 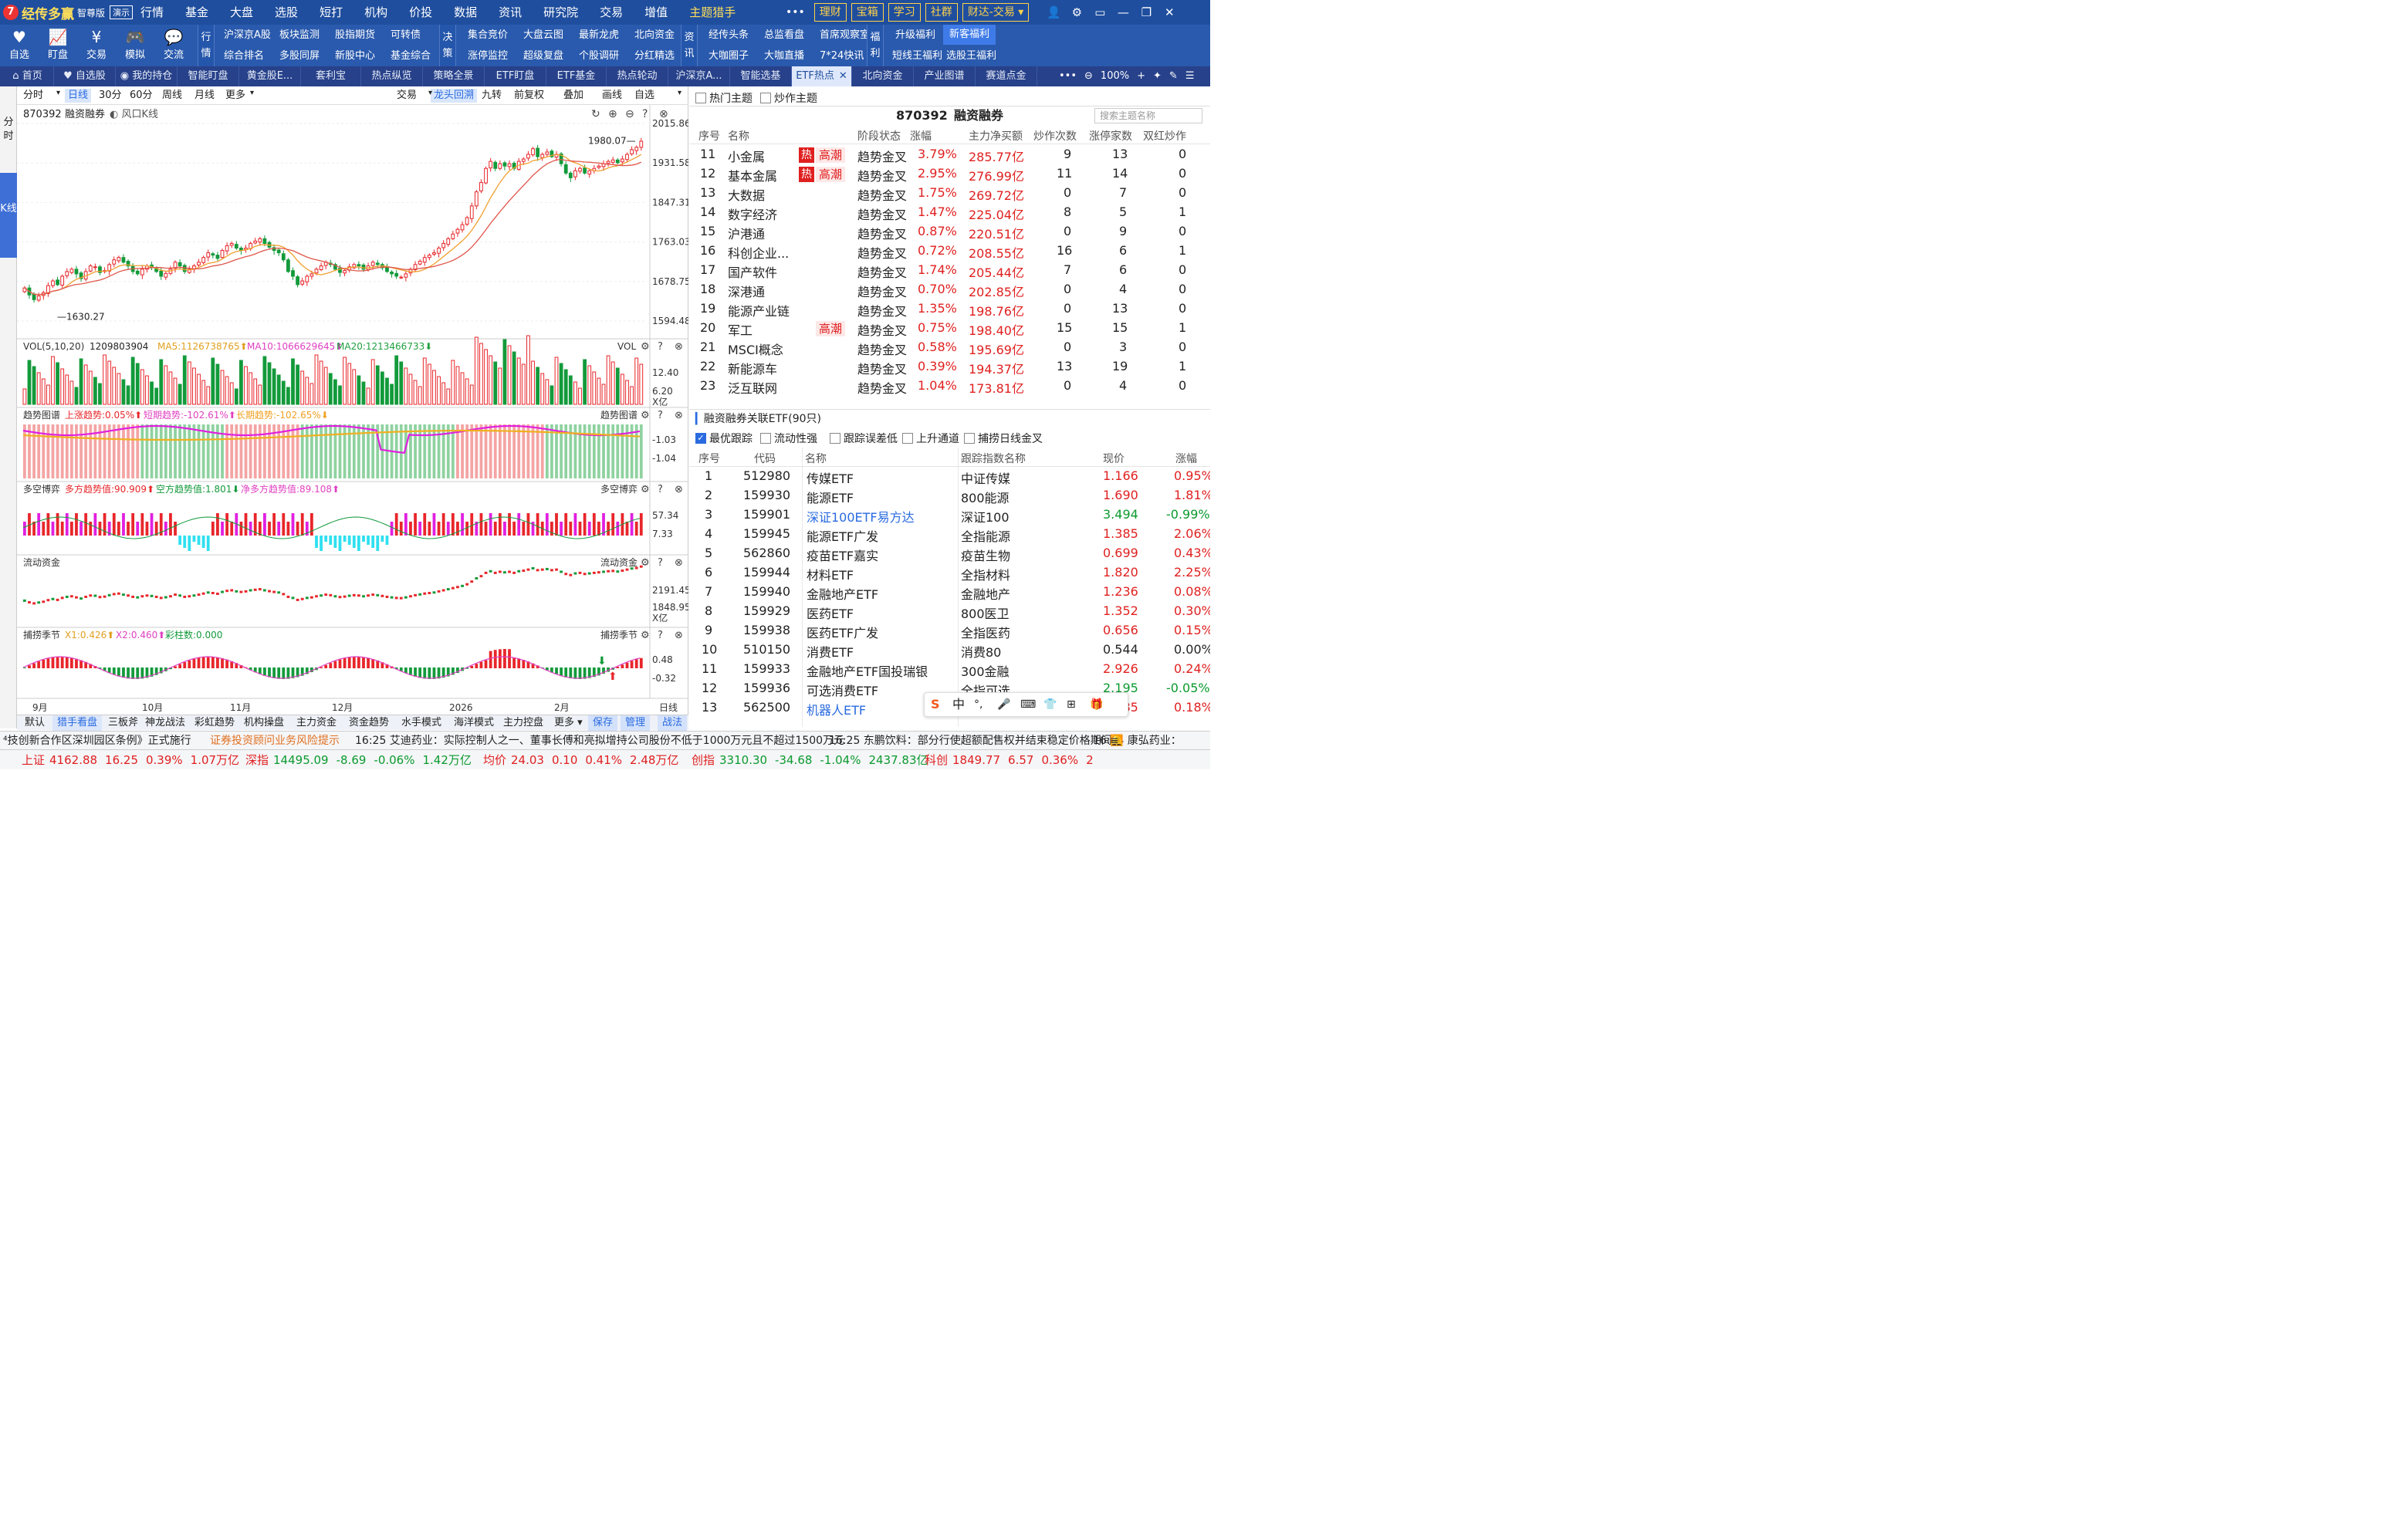 I want to click on etf-filter-checkbox: ✓ 最优跟踪, so click(x=723, y=438).